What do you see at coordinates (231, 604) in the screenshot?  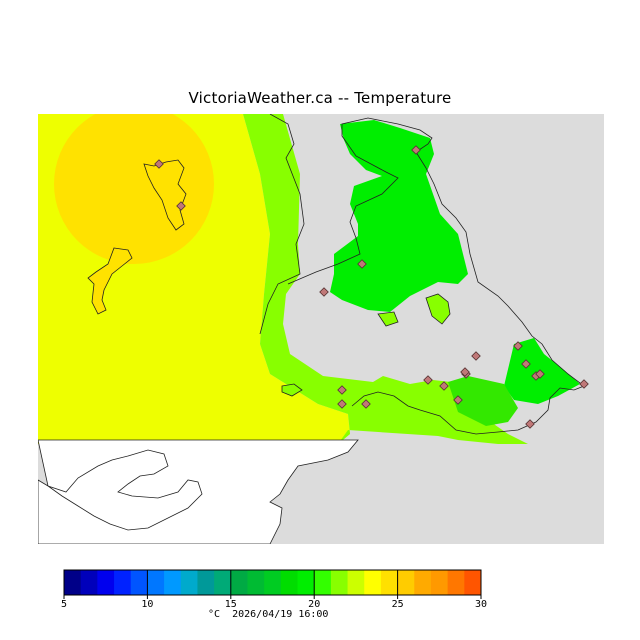 I see `legend-tick-label: 15` at bounding box center [231, 604].